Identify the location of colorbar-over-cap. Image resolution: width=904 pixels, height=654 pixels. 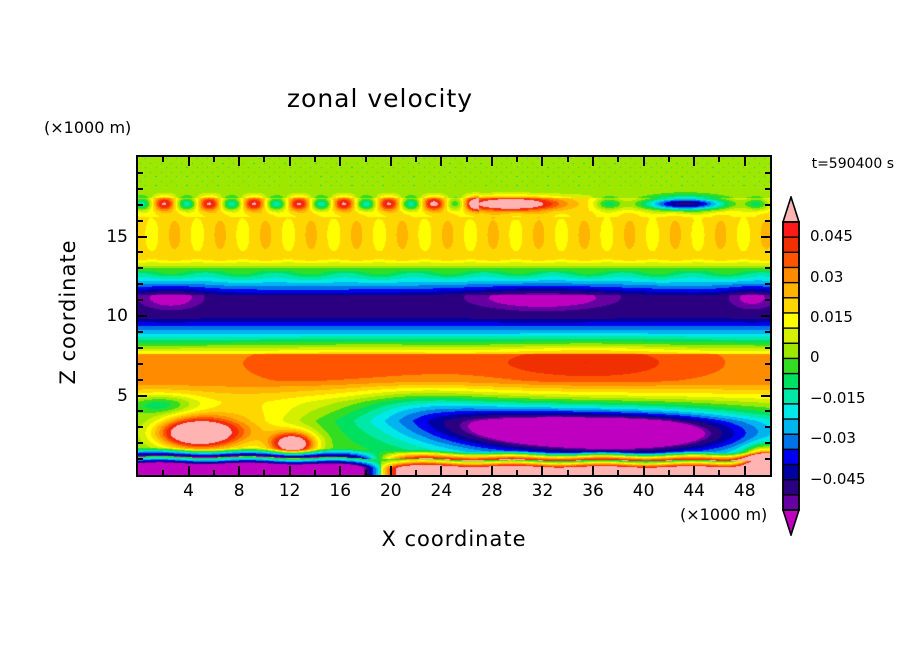
(791, 209).